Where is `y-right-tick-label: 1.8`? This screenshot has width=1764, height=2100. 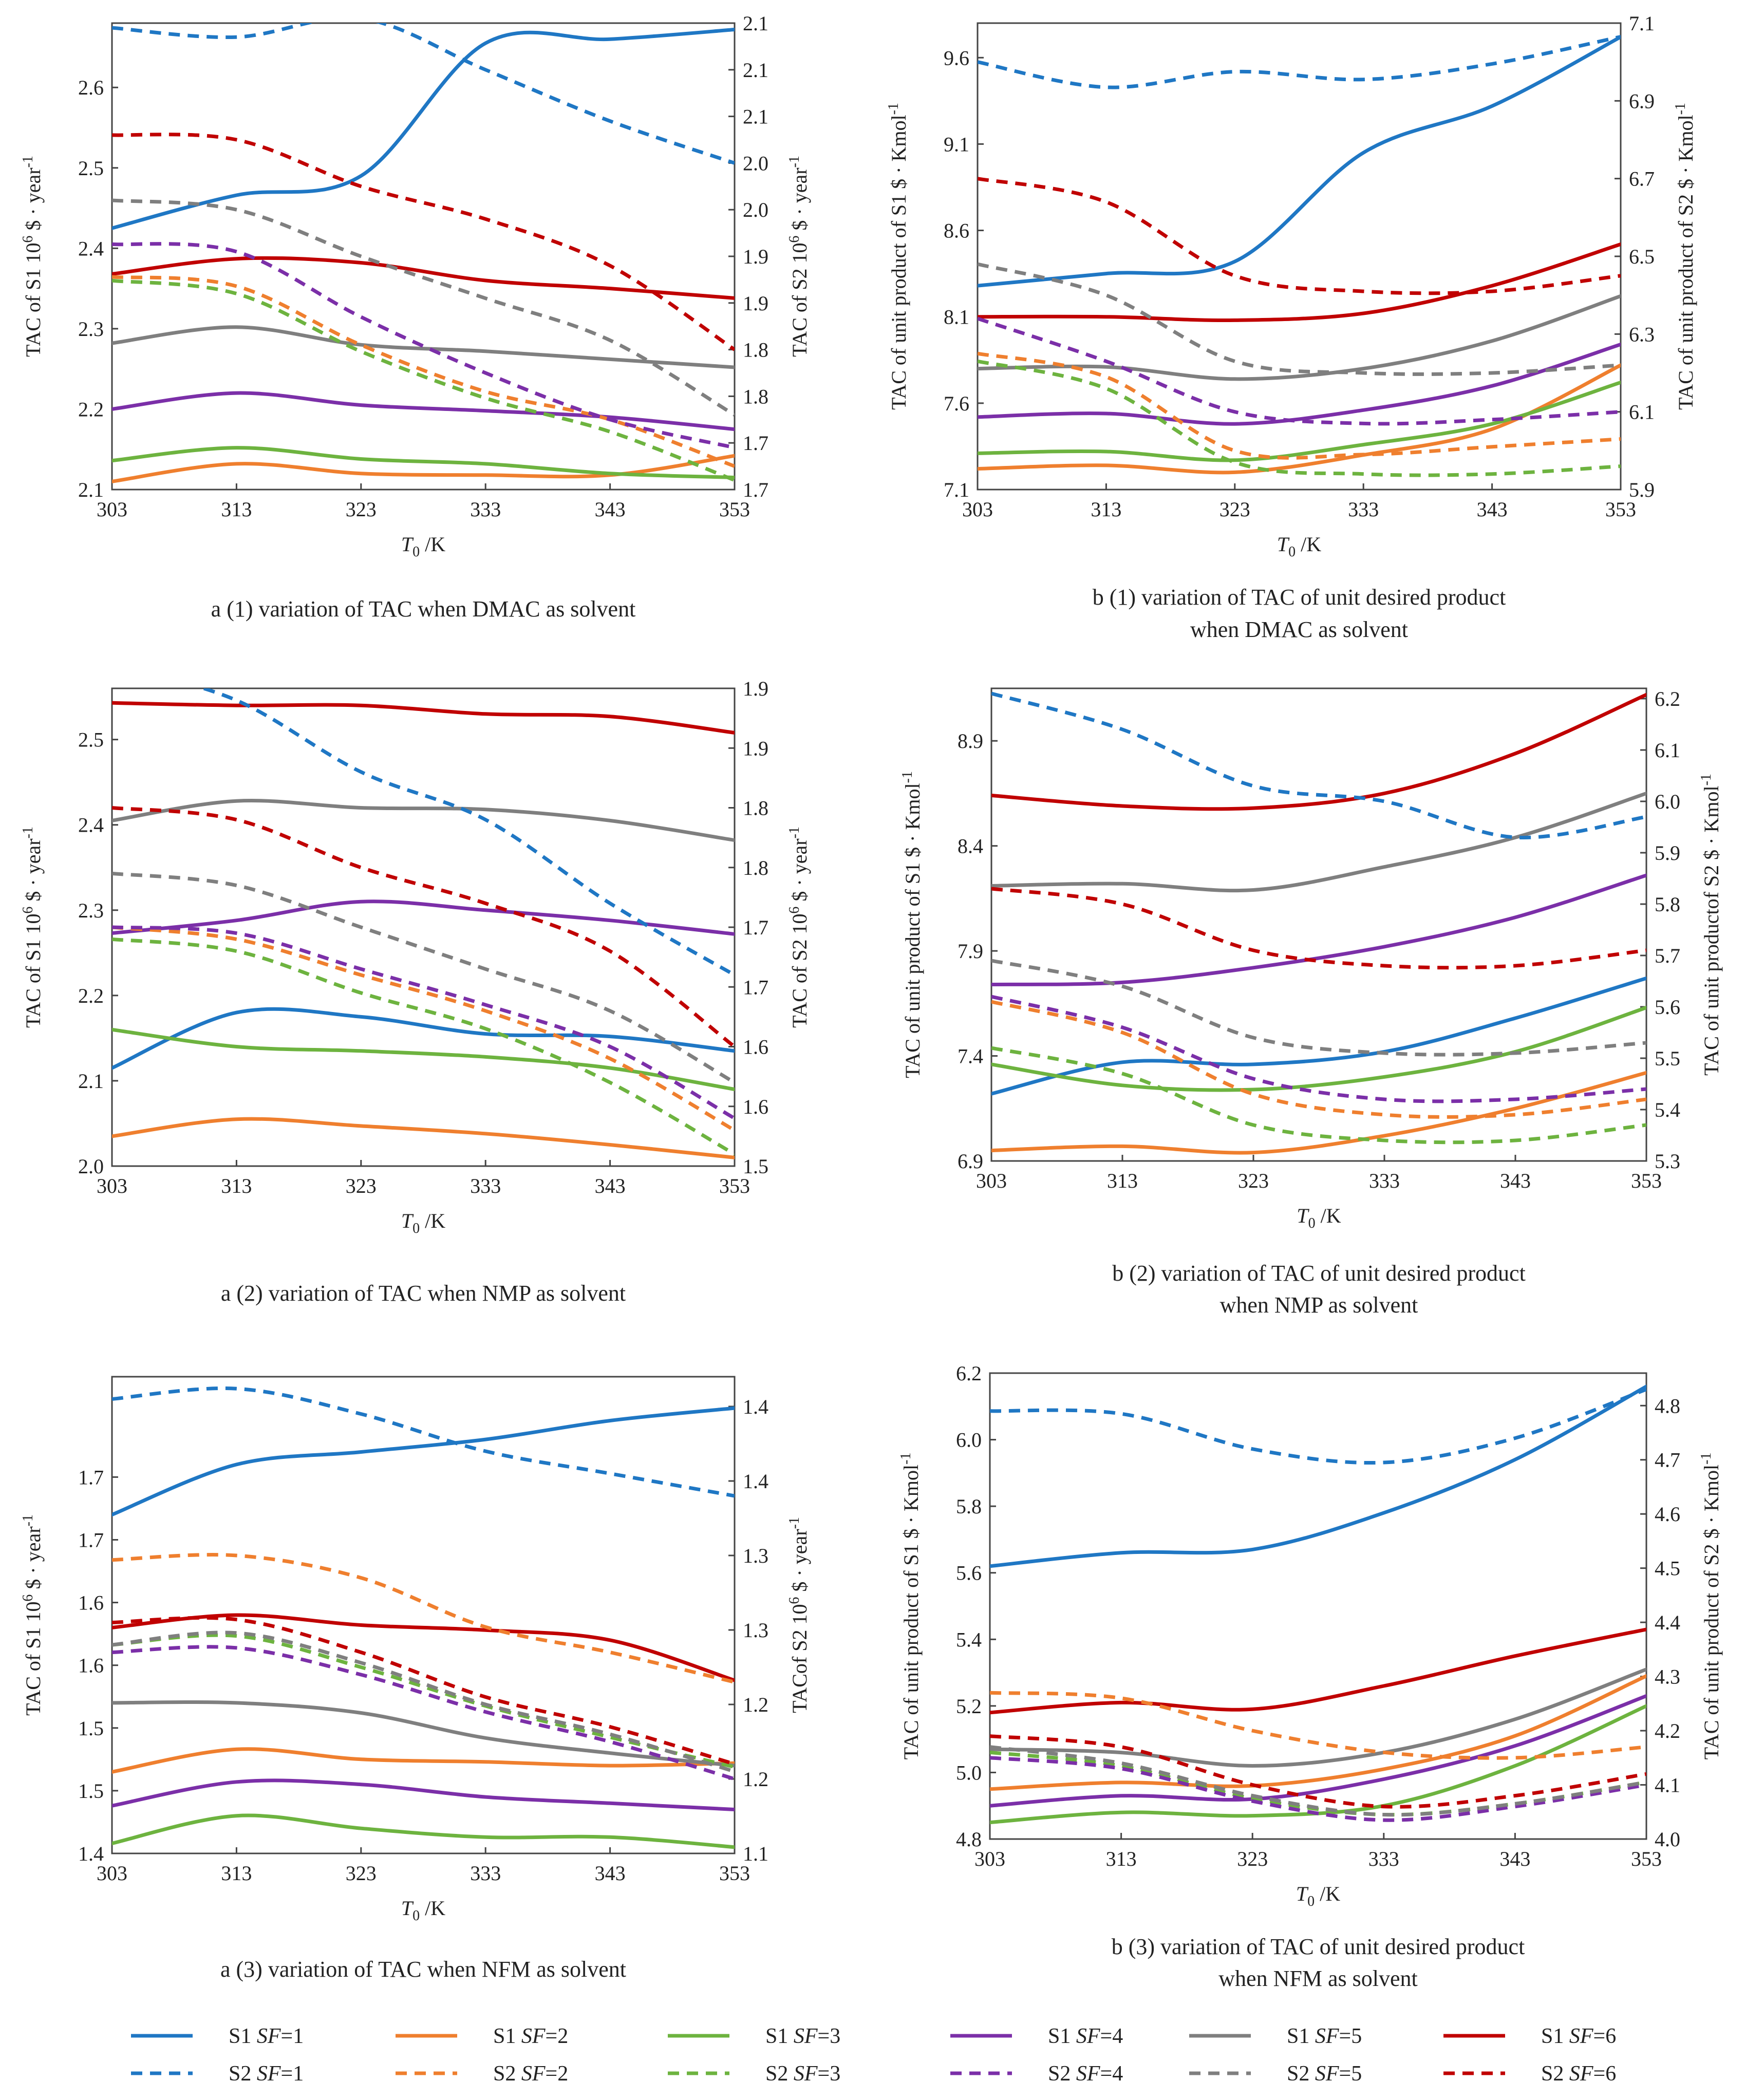
y-right-tick-label: 1.8 is located at coordinates (756, 351).